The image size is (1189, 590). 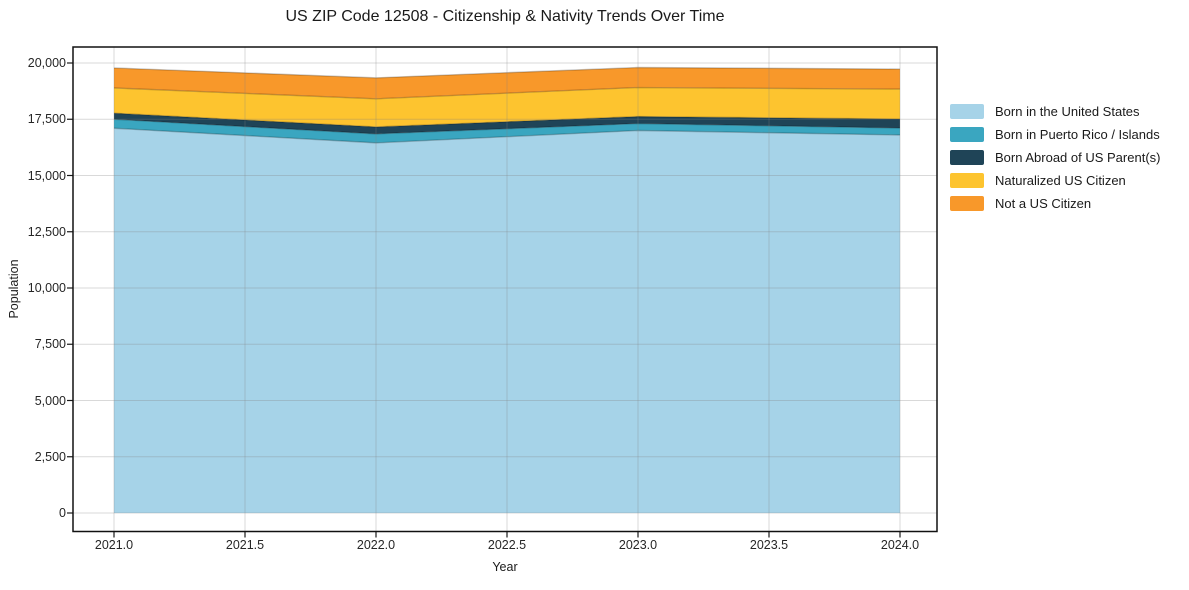 I want to click on area-band-not-a-us-citizen, so click(x=507, y=83).